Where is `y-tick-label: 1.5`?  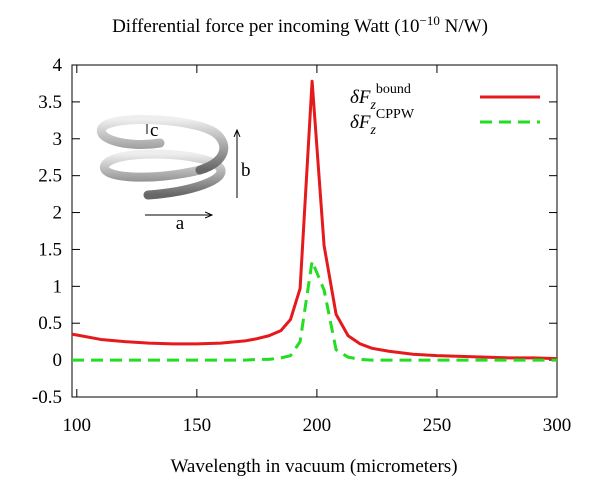 y-tick-label: 1.5 is located at coordinates (50, 249).